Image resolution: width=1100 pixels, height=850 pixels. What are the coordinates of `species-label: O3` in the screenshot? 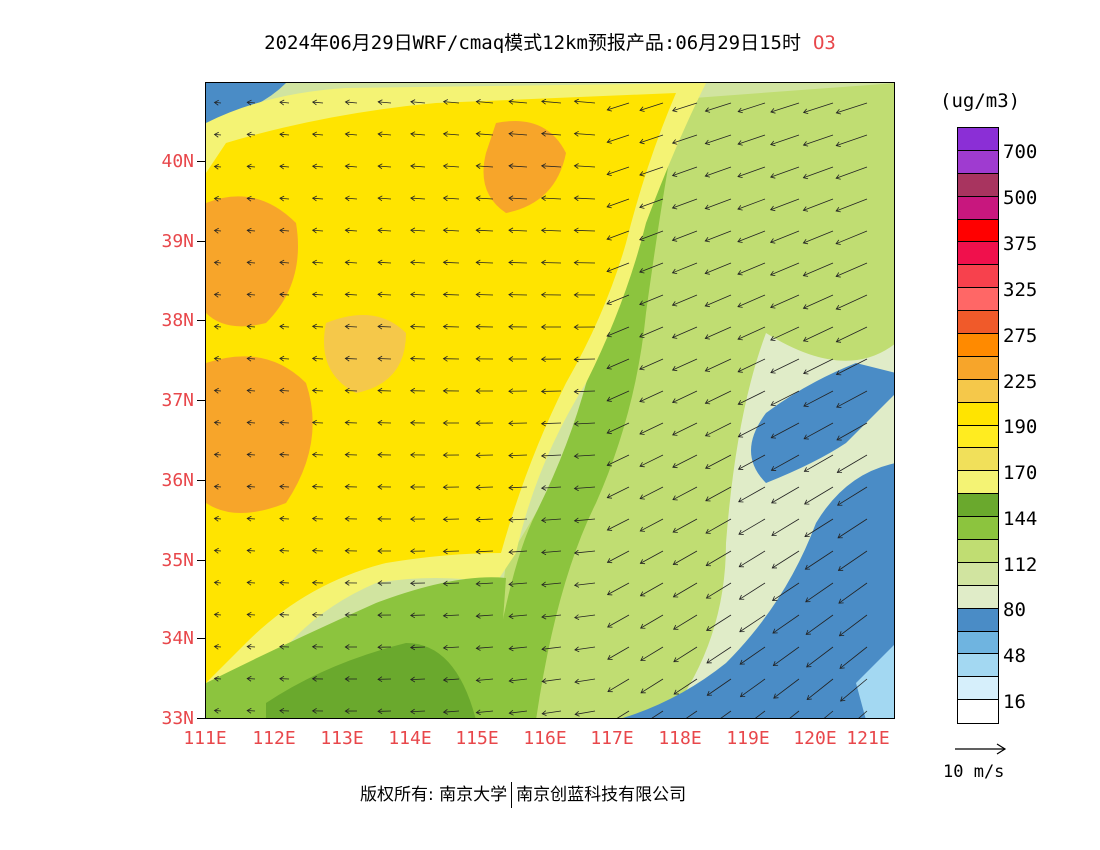 It's located at (824, 43).